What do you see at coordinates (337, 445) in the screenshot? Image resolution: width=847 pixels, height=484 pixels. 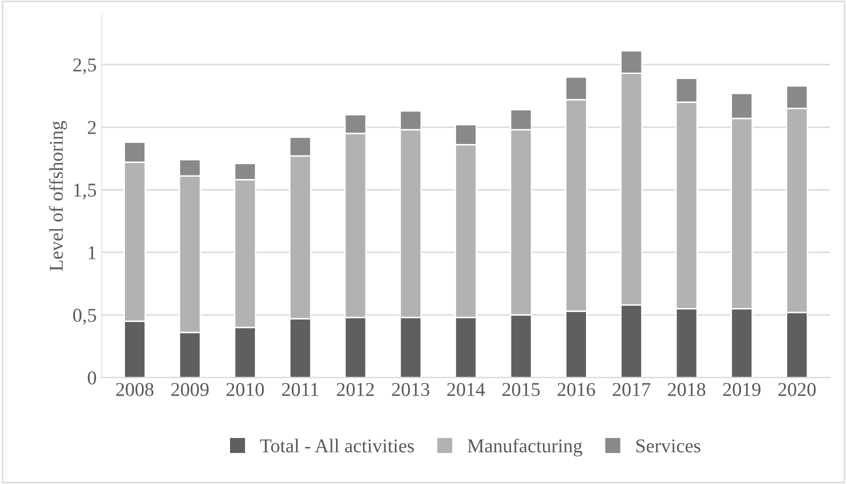 I see `legend-label: Total - All activities` at bounding box center [337, 445].